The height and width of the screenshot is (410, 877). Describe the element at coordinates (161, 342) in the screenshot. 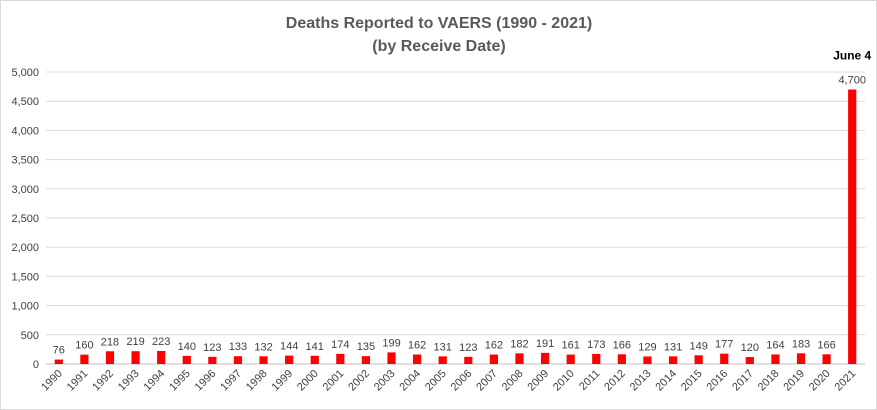

I see `data-label: 223` at that location.